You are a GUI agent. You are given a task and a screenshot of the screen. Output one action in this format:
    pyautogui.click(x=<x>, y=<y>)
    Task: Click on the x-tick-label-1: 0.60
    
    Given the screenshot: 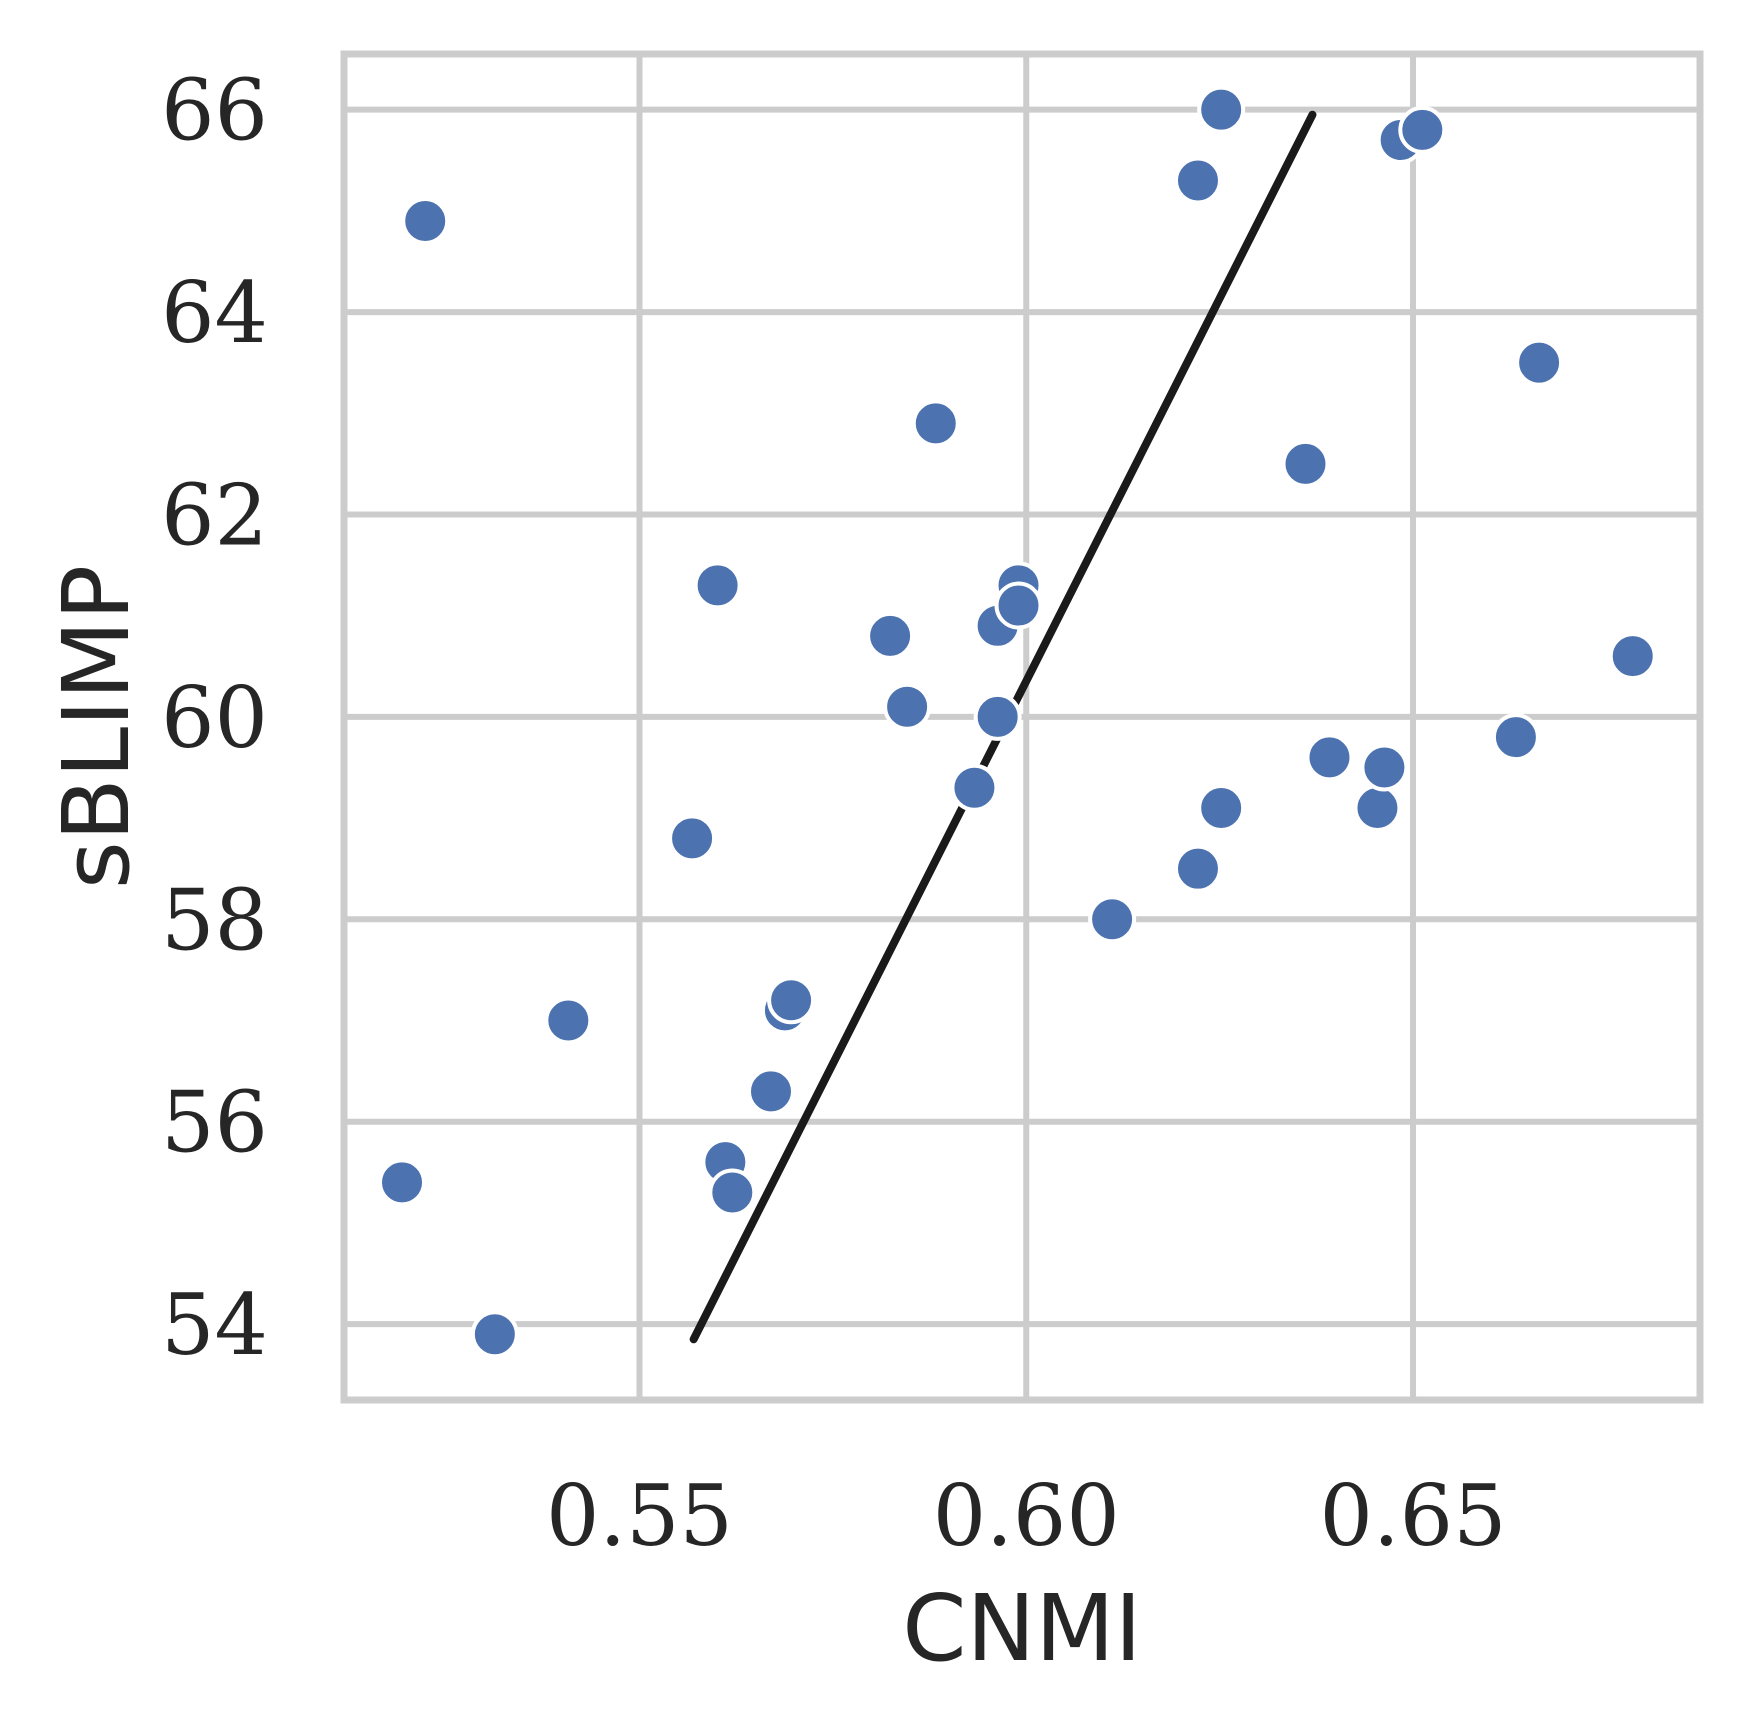 What is the action you would take?
    pyautogui.click(x=1026, y=1516)
    